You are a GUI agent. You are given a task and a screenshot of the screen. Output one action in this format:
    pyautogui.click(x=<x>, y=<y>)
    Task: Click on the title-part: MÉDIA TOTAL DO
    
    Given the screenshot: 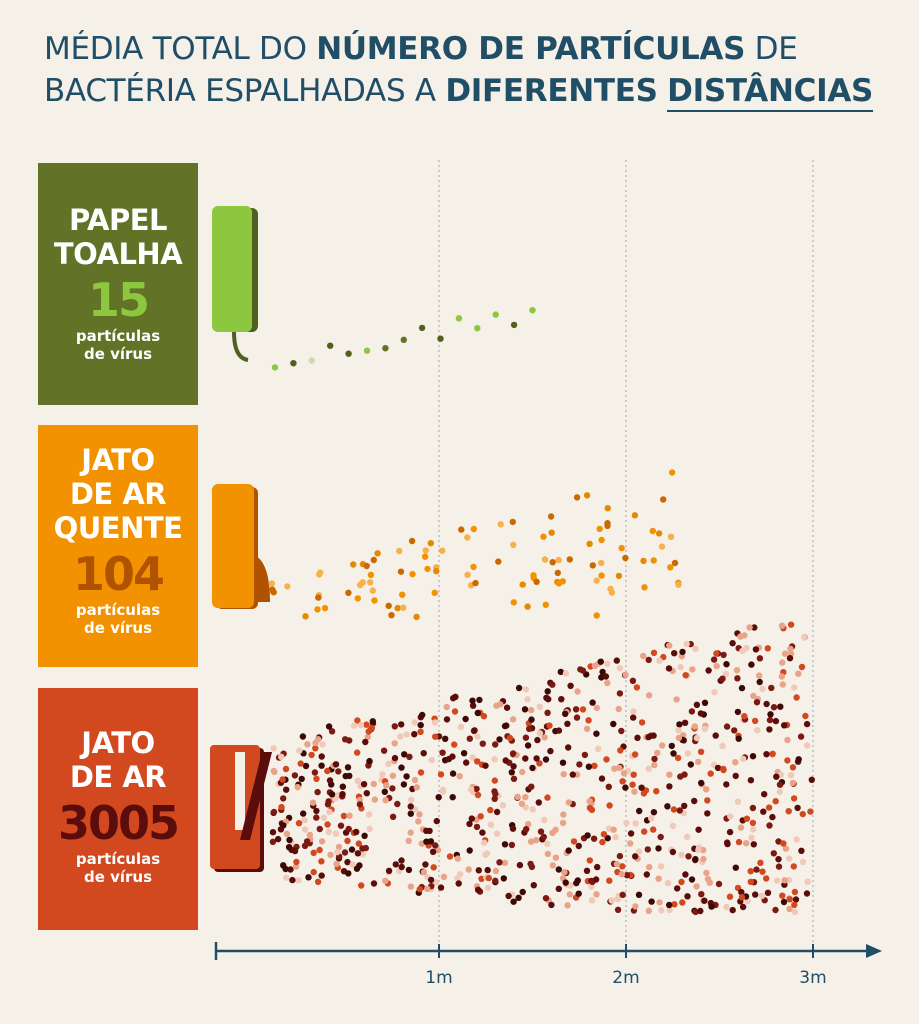 What is the action you would take?
    pyautogui.click(x=180, y=49)
    